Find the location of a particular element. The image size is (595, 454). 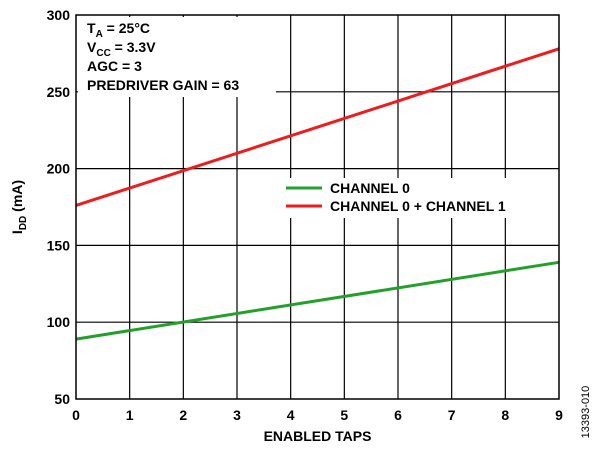

condition-main: PREDRIVER GAIN = 63 is located at coordinates (163, 85).